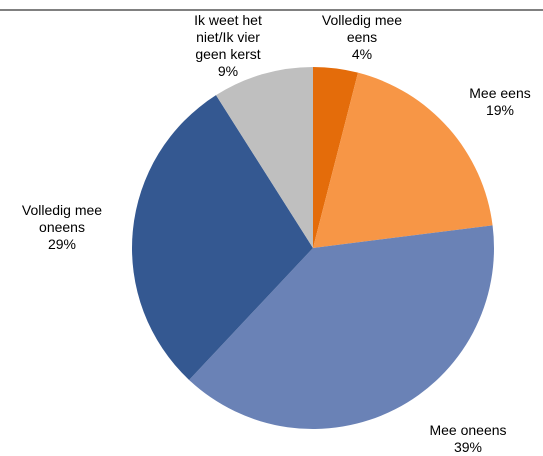 Image resolution: width=543 pixels, height=456 pixels. What do you see at coordinates (228, 71) in the screenshot?
I see `slice-value: 9%` at bounding box center [228, 71].